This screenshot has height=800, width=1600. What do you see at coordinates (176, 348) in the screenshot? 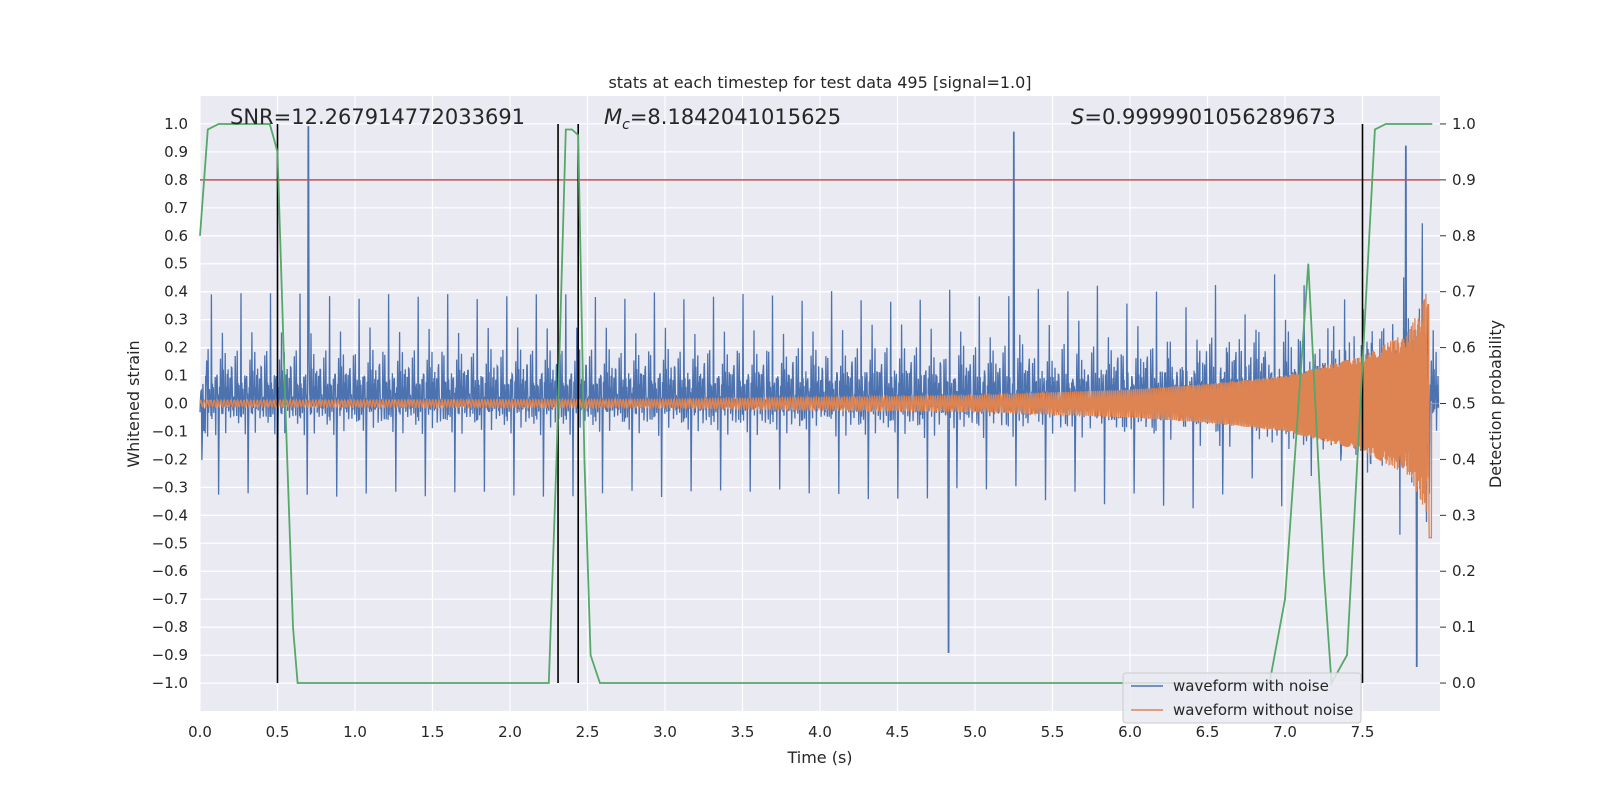
I see `y-tick-label: 0.2` at bounding box center [176, 348].